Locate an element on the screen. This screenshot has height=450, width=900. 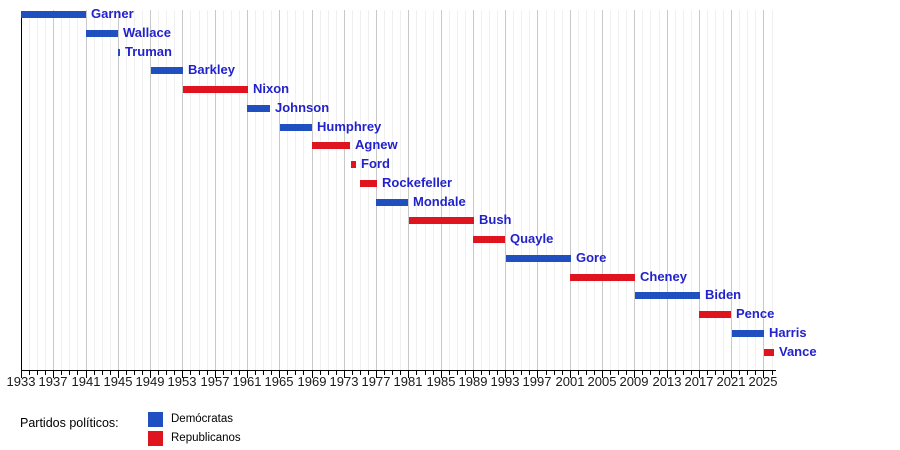
axis-tick-label: 1981 is located at coordinates (408, 381).